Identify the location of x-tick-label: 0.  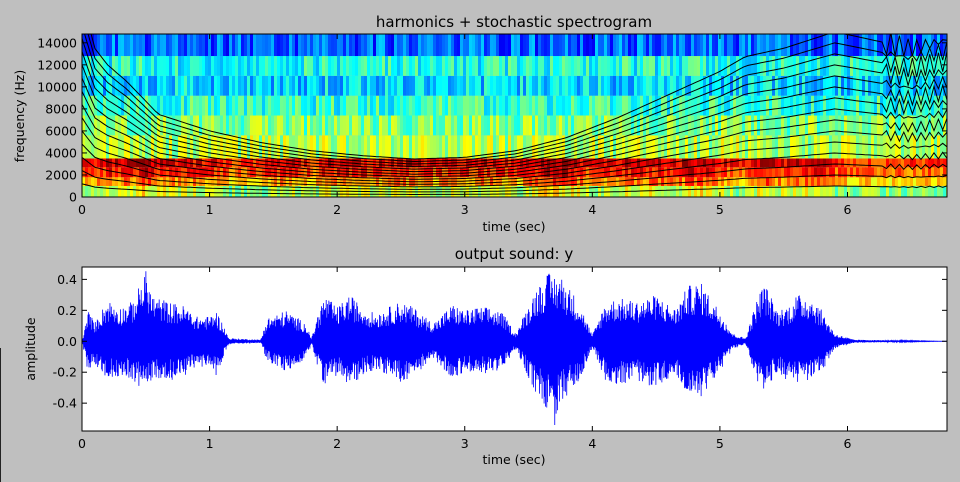
(82, 209).